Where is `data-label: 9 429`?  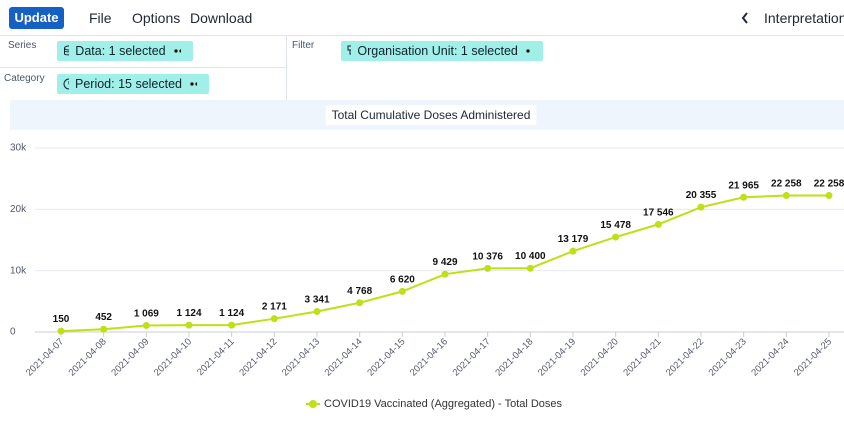 data-label: 9 429 is located at coordinates (444, 262).